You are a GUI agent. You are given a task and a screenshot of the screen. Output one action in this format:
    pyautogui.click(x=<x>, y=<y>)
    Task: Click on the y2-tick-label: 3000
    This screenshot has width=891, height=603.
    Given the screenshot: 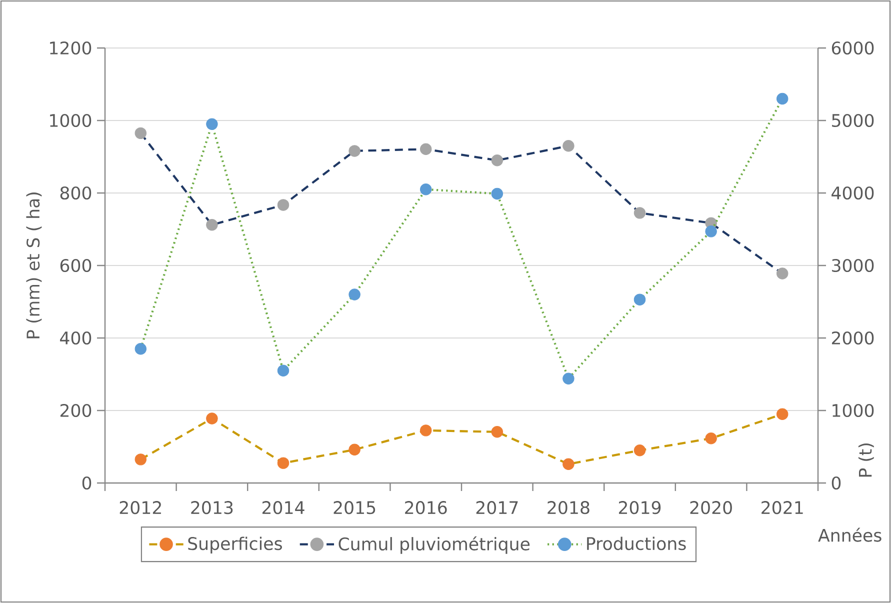 What is the action you would take?
    pyautogui.click(x=853, y=265)
    